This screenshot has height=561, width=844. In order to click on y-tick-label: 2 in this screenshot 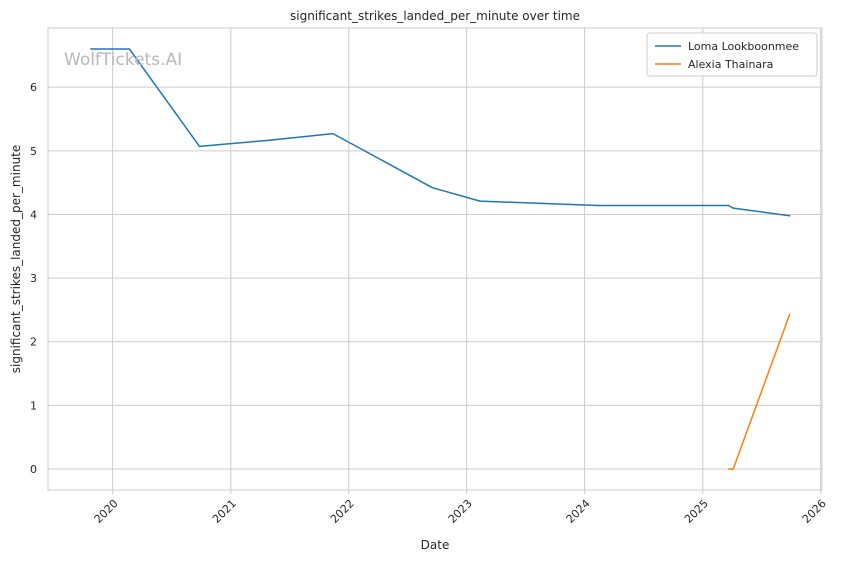, I will do `click(33, 342)`.